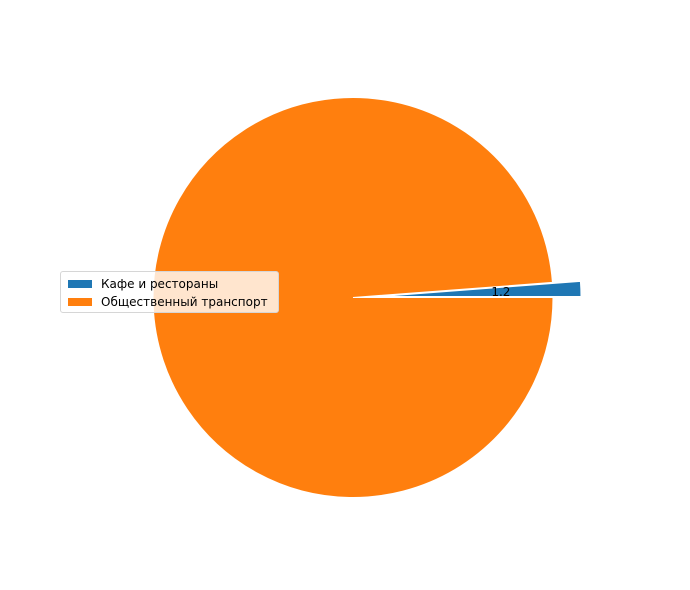 The height and width of the screenshot is (590, 690). What do you see at coordinates (80, 284) in the screenshot?
I see `legend-swatch-cafe` at bounding box center [80, 284].